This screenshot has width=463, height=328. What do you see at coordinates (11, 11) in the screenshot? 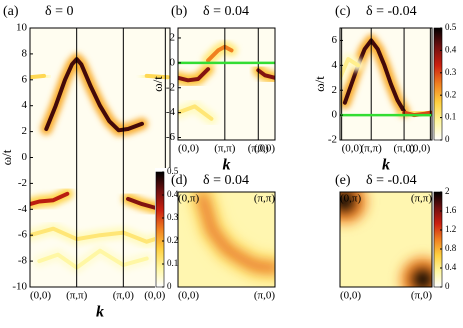
I see `panel-label: (a)` at bounding box center [11, 11].